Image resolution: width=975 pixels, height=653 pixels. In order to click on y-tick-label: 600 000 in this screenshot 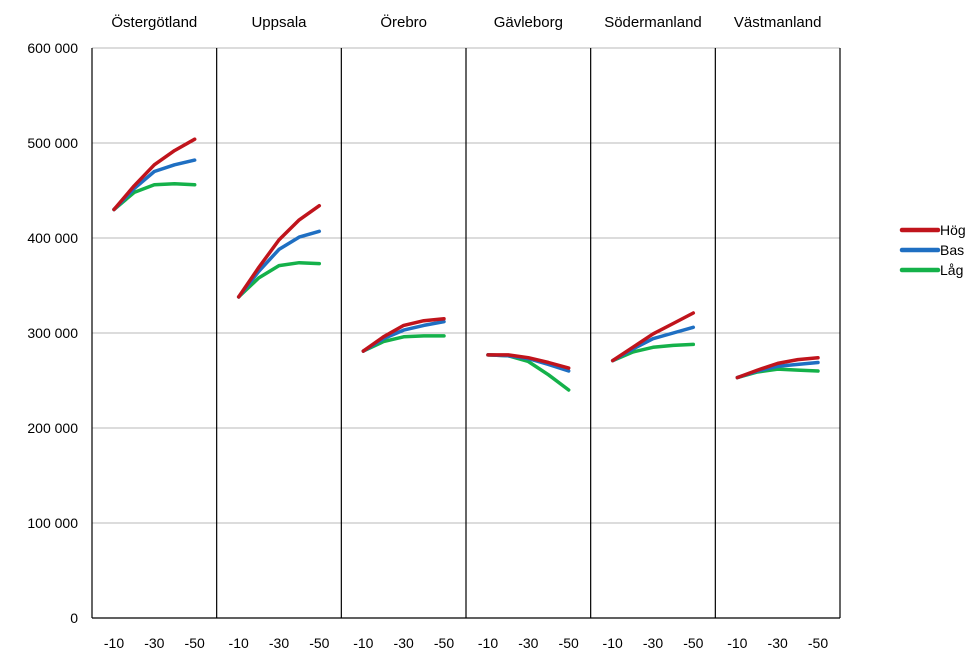, I will do `click(52, 48)`.